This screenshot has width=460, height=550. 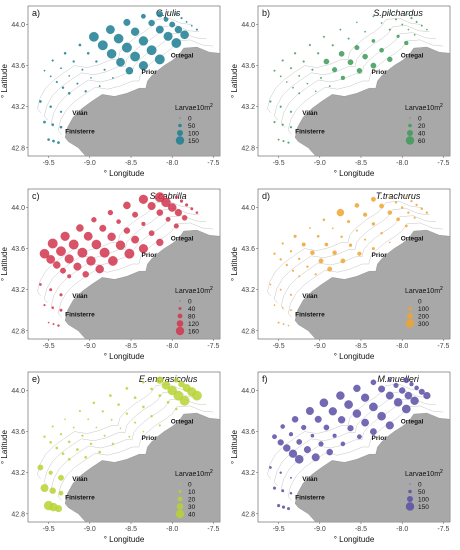 What do you see at coordinates (79, 113) in the screenshot?
I see `place-label-vilan: Vilán` at bounding box center [79, 113].